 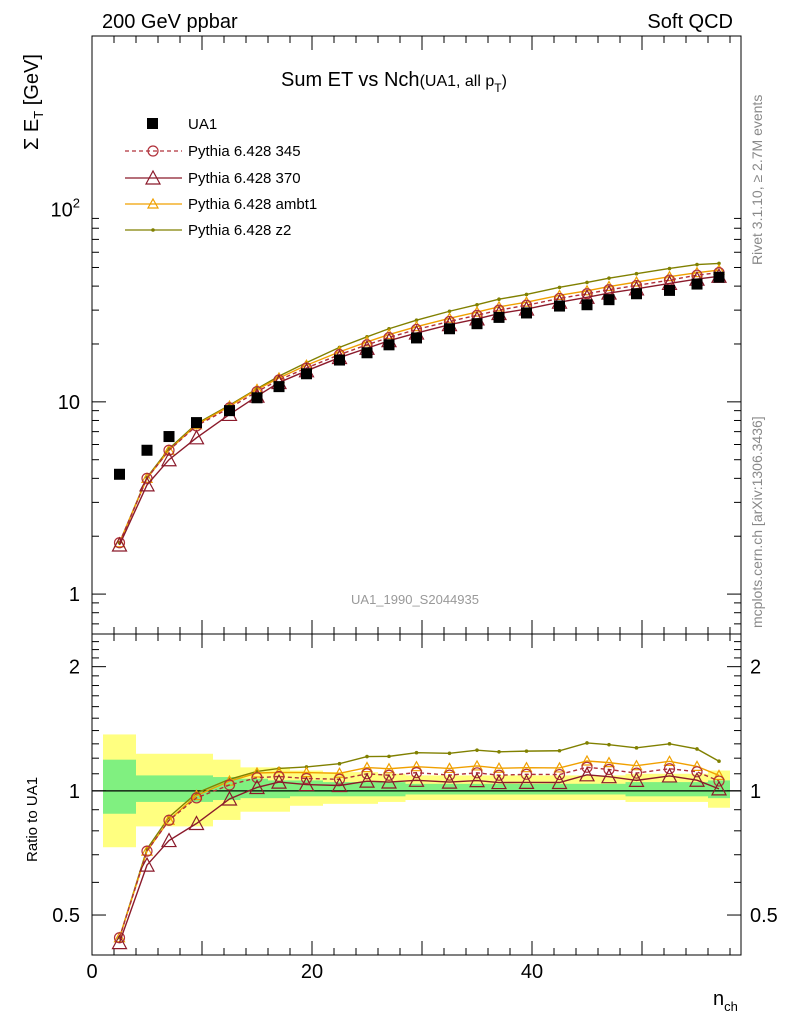 I want to click on legend-item-ambt1: Pythia 6.428 ambt1, so click(x=221, y=204).